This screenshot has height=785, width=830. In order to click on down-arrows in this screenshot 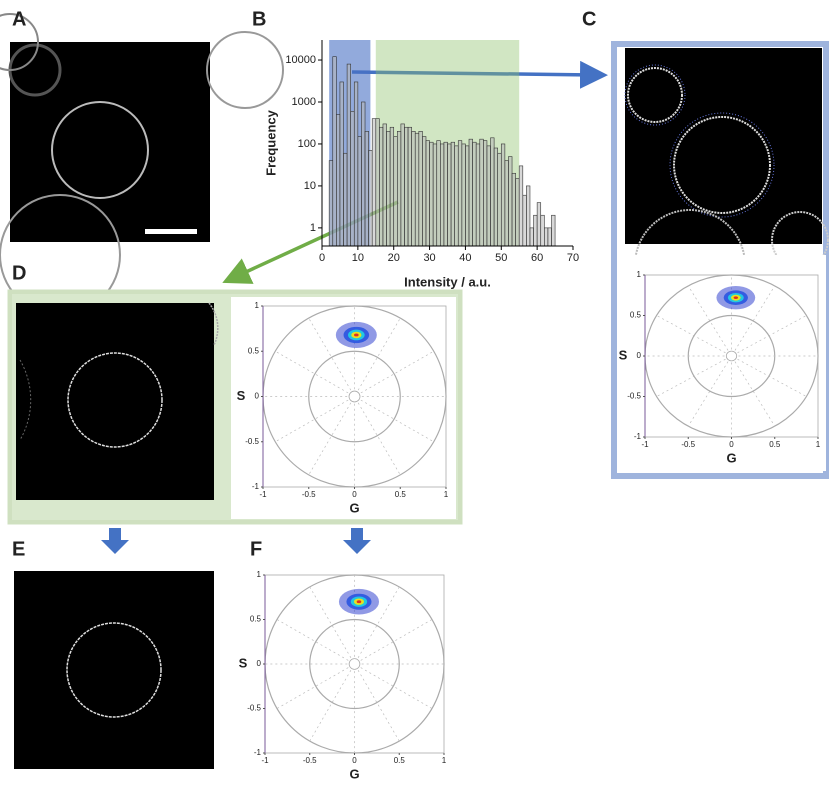, I will do `click(236, 541)`.